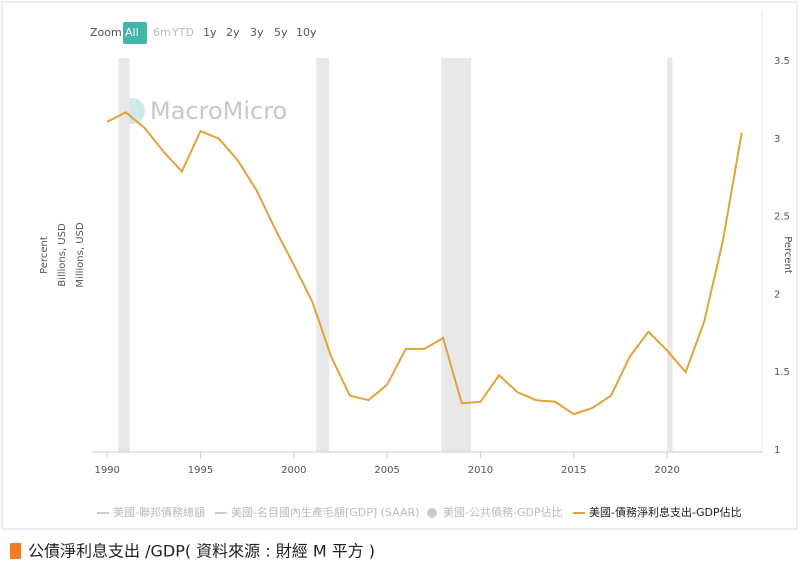 The image size is (800, 569). What do you see at coordinates (200, 470) in the screenshot?
I see `x-tick-label: 1995` at bounding box center [200, 470].